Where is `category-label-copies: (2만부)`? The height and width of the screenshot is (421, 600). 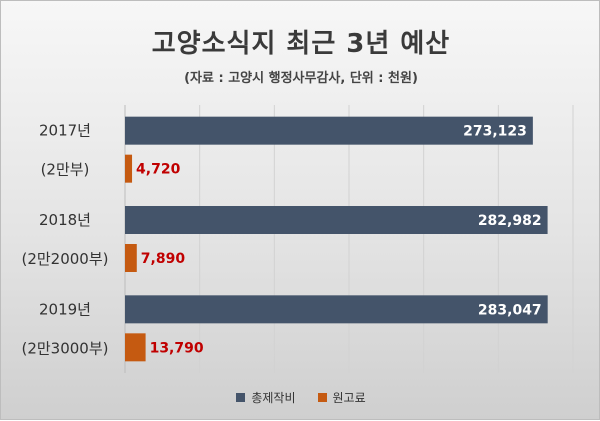
category-label-copies: (2만부) is located at coordinates (65, 170).